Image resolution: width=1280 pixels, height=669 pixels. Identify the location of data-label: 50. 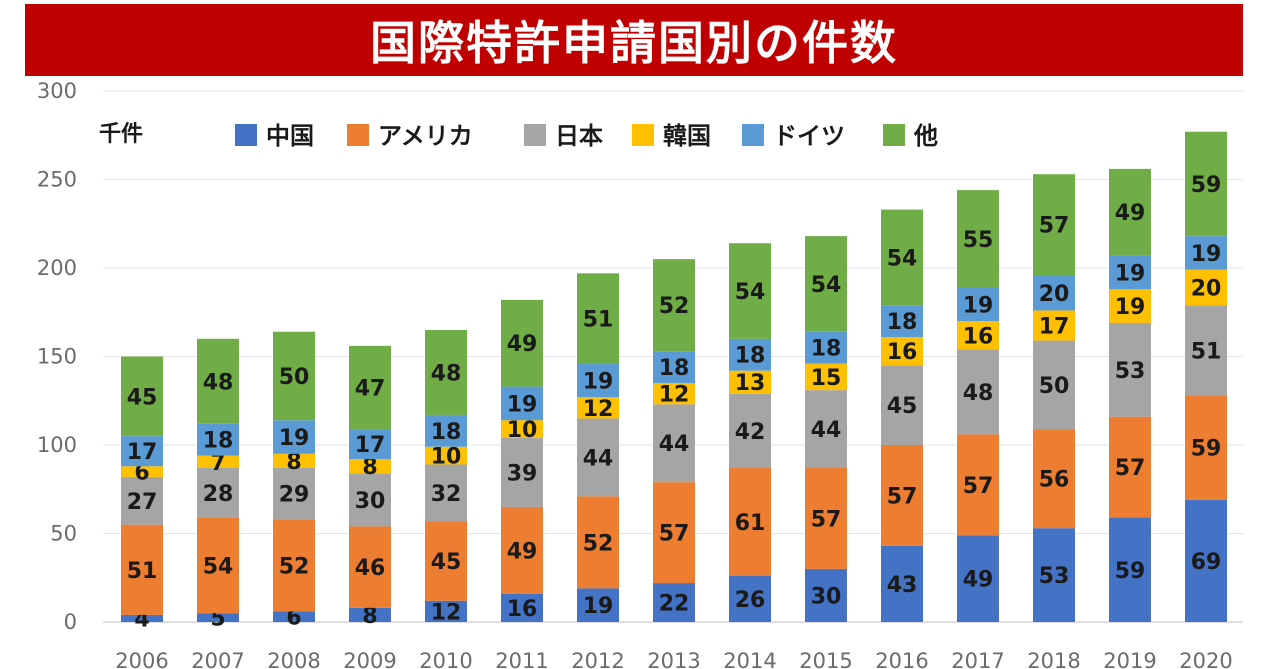
(1054, 386).